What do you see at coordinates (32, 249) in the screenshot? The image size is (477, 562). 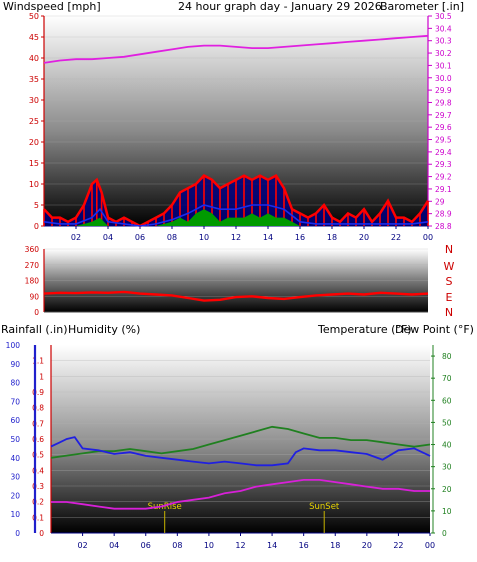 I see `left-tick-label: 360` at bounding box center [32, 249].